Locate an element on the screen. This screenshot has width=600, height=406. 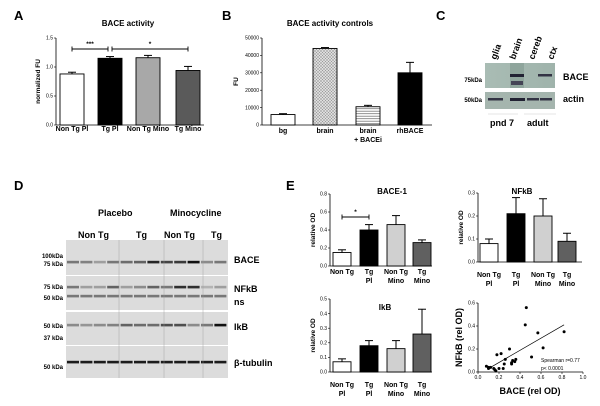
category-label: + BACEi is located at coordinates (368, 140).